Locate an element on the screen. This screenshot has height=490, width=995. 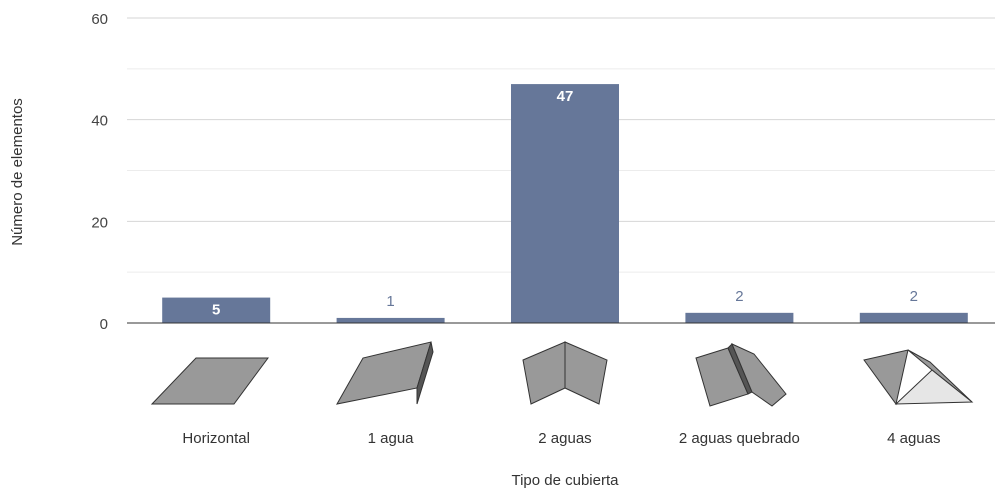
roof-icons is located at coordinates (562, 374).